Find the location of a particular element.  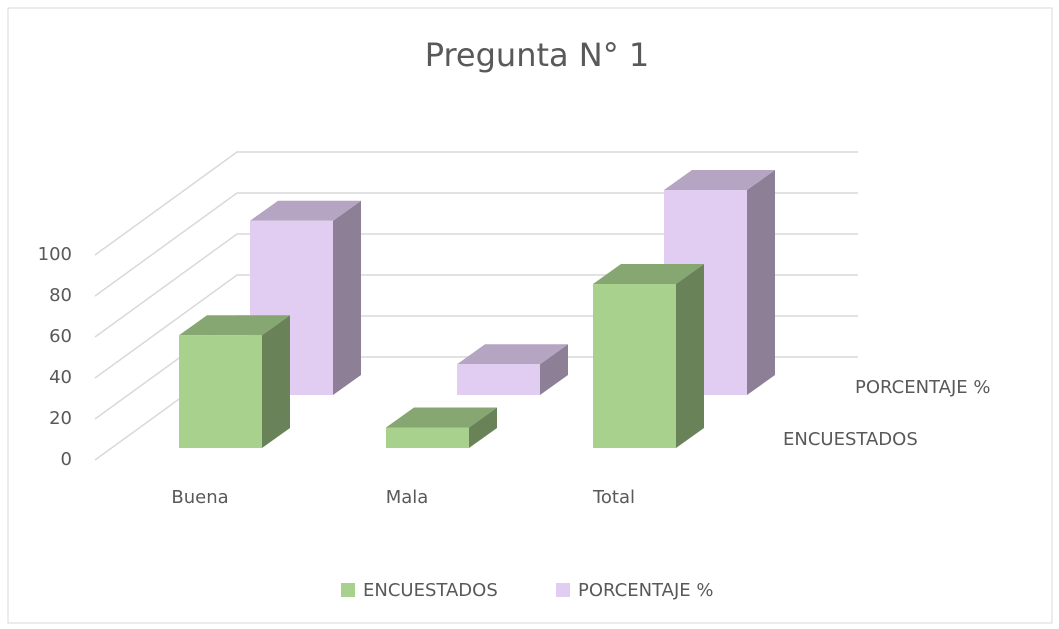

legend-label: ENCUESTADOS is located at coordinates (430, 590).